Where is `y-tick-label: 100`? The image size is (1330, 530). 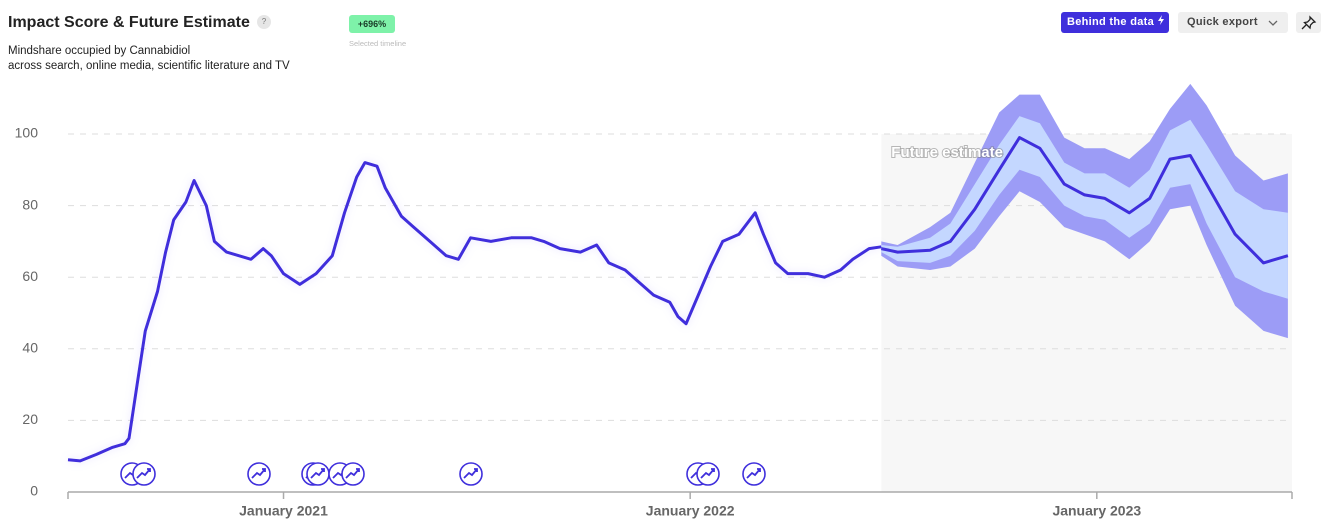 y-tick-label: 100 is located at coordinates (27, 133).